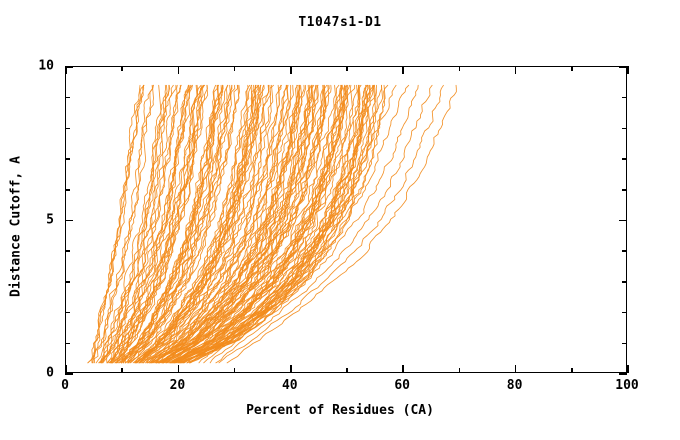  I want to click on x-tick-label: 100, so click(627, 385).